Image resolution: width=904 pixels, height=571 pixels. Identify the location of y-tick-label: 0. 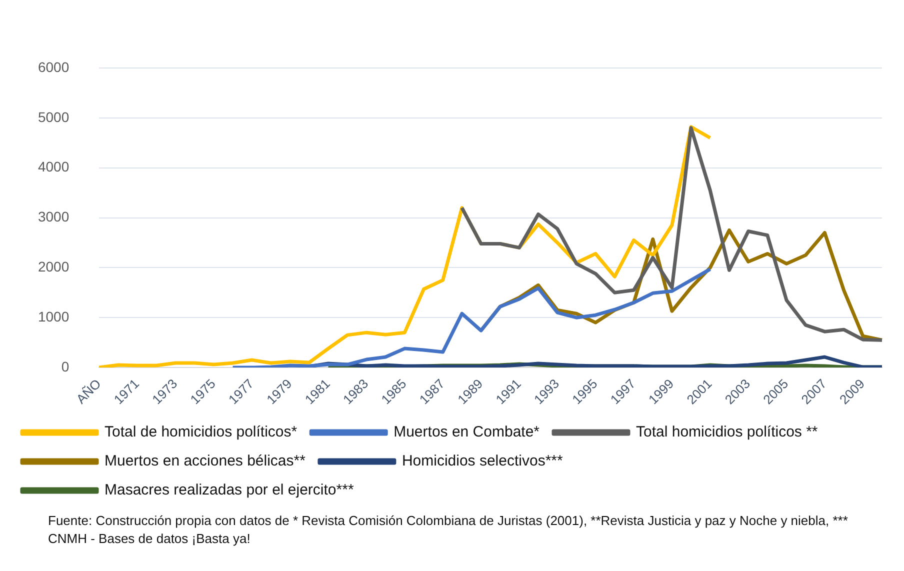
(65, 366).